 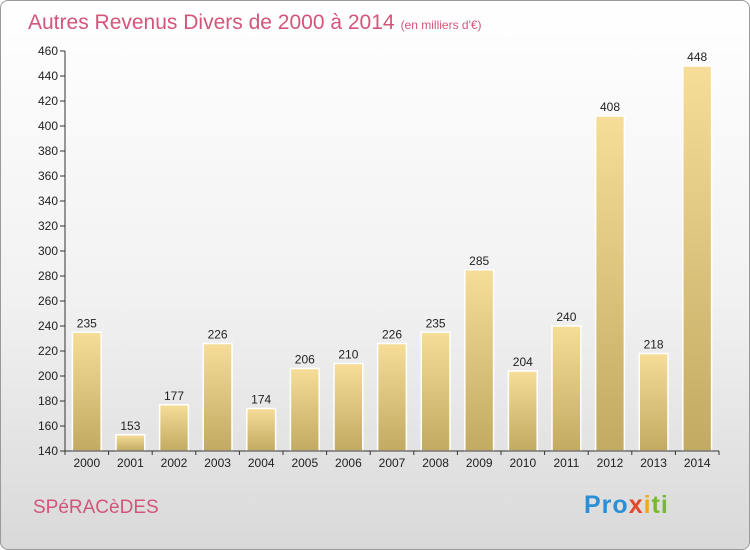 What do you see at coordinates (174, 396) in the screenshot?
I see `data-label-2002: 177` at bounding box center [174, 396].